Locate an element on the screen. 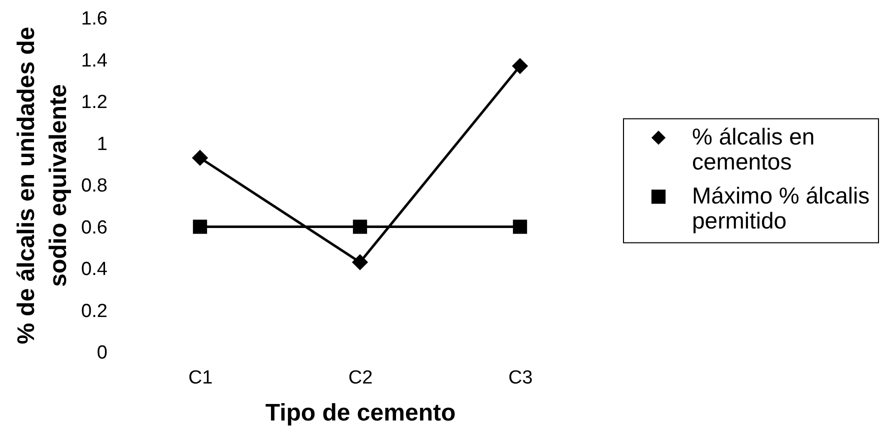 This screenshot has width=880, height=436. y-tick-label: 0.6 is located at coordinates (94, 227).